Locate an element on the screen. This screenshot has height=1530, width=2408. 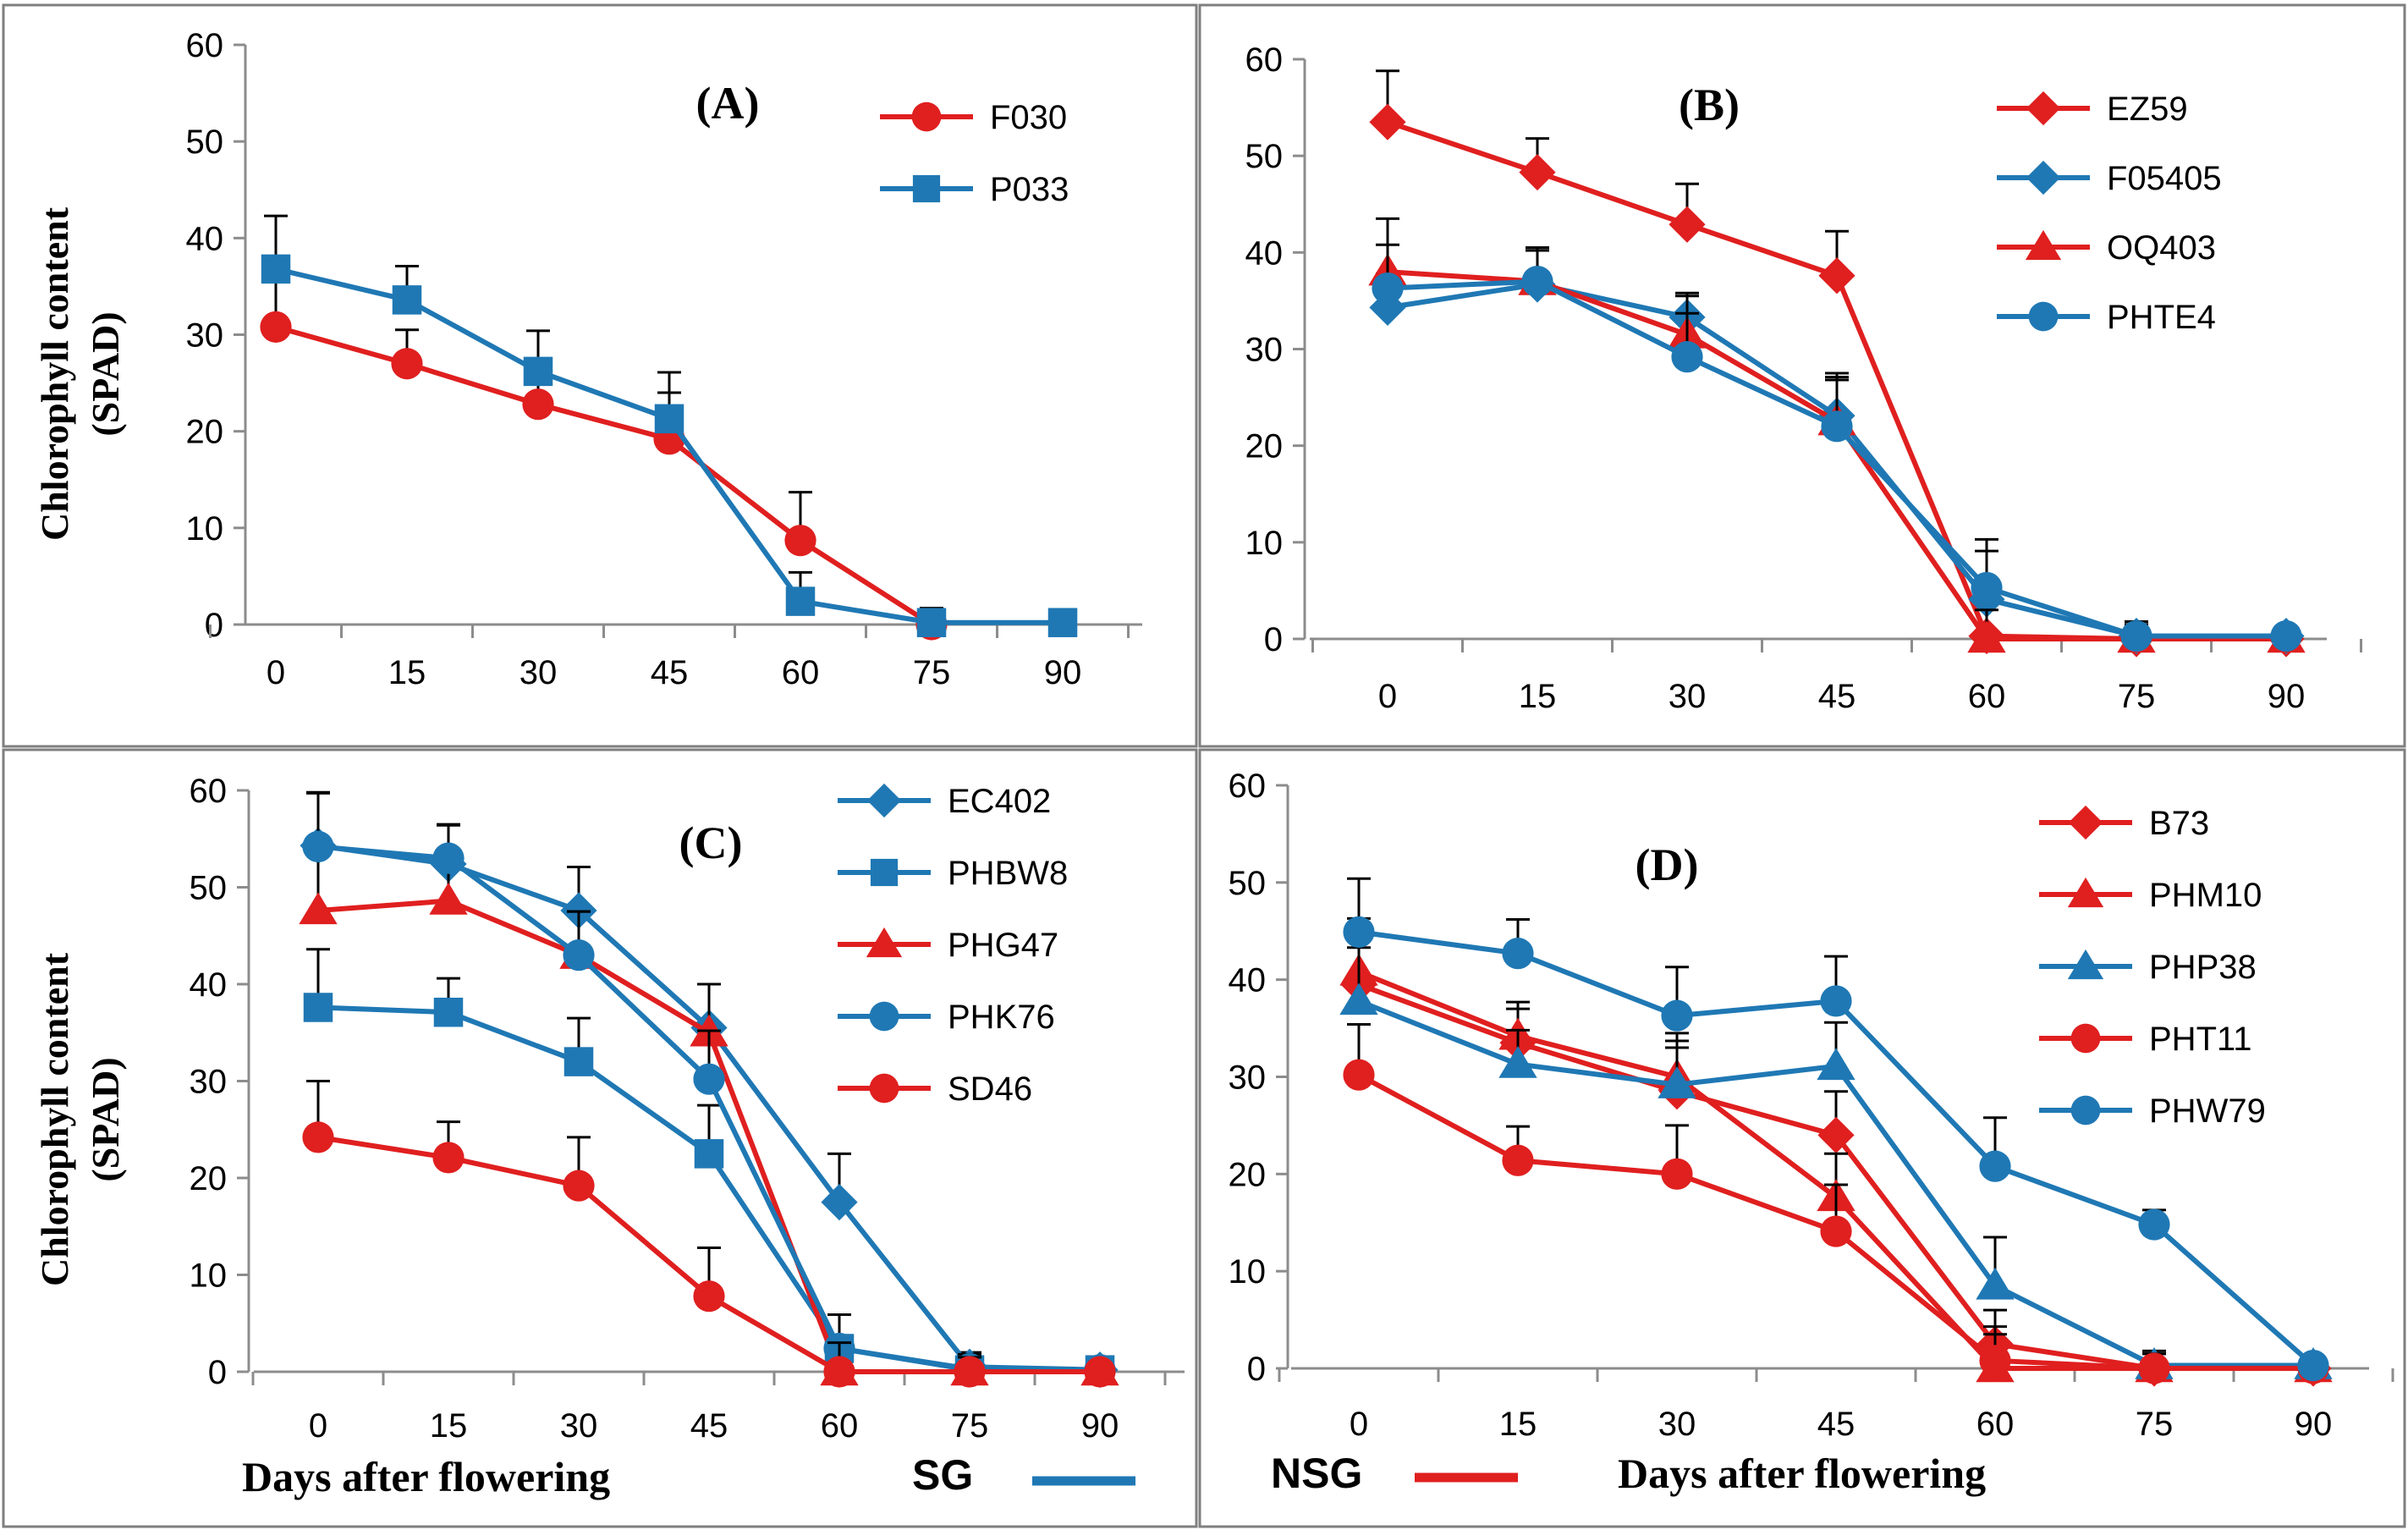
legend-label: PHBW8 is located at coordinates (1008, 873).